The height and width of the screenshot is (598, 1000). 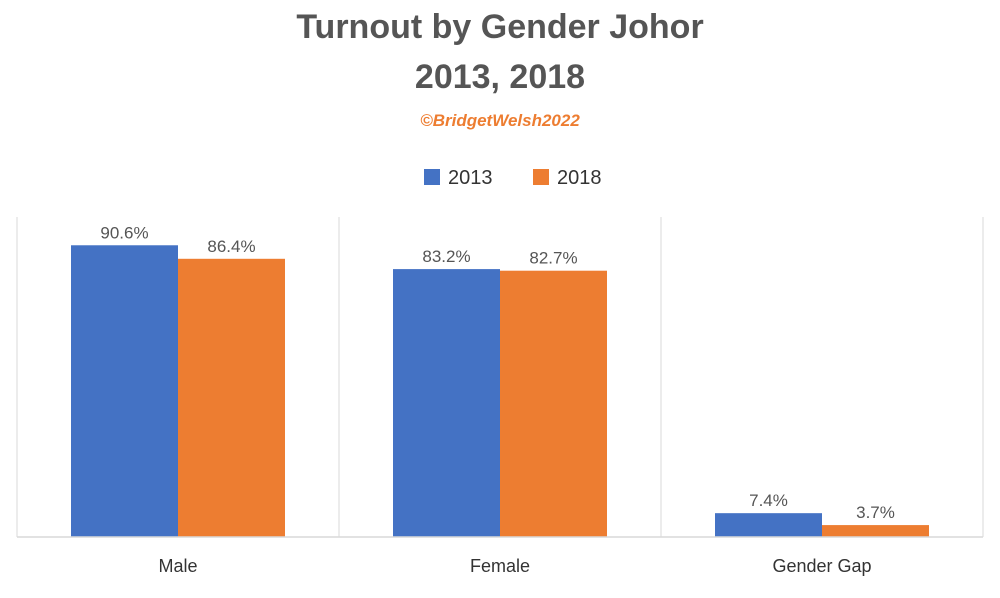 I want to click on data-label: 90.6%, so click(x=124, y=232).